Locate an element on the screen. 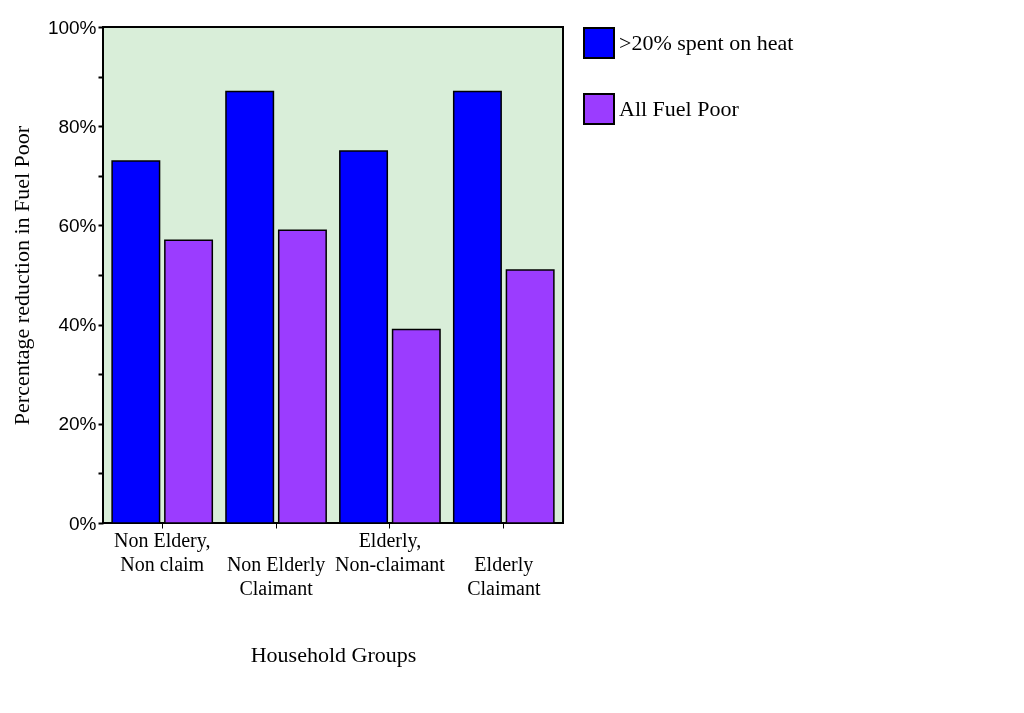  x-axis-title: Household Groups is located at coordinates (333, 654).